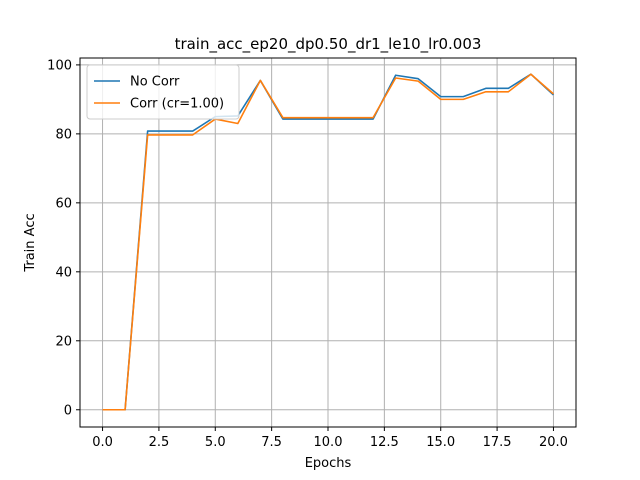 This screenshot has height=480, width=640. What do you see at coordinates (59, 65) in the screenshot?
I see `y-tick-label: 100` at bounding box center [59, 65].